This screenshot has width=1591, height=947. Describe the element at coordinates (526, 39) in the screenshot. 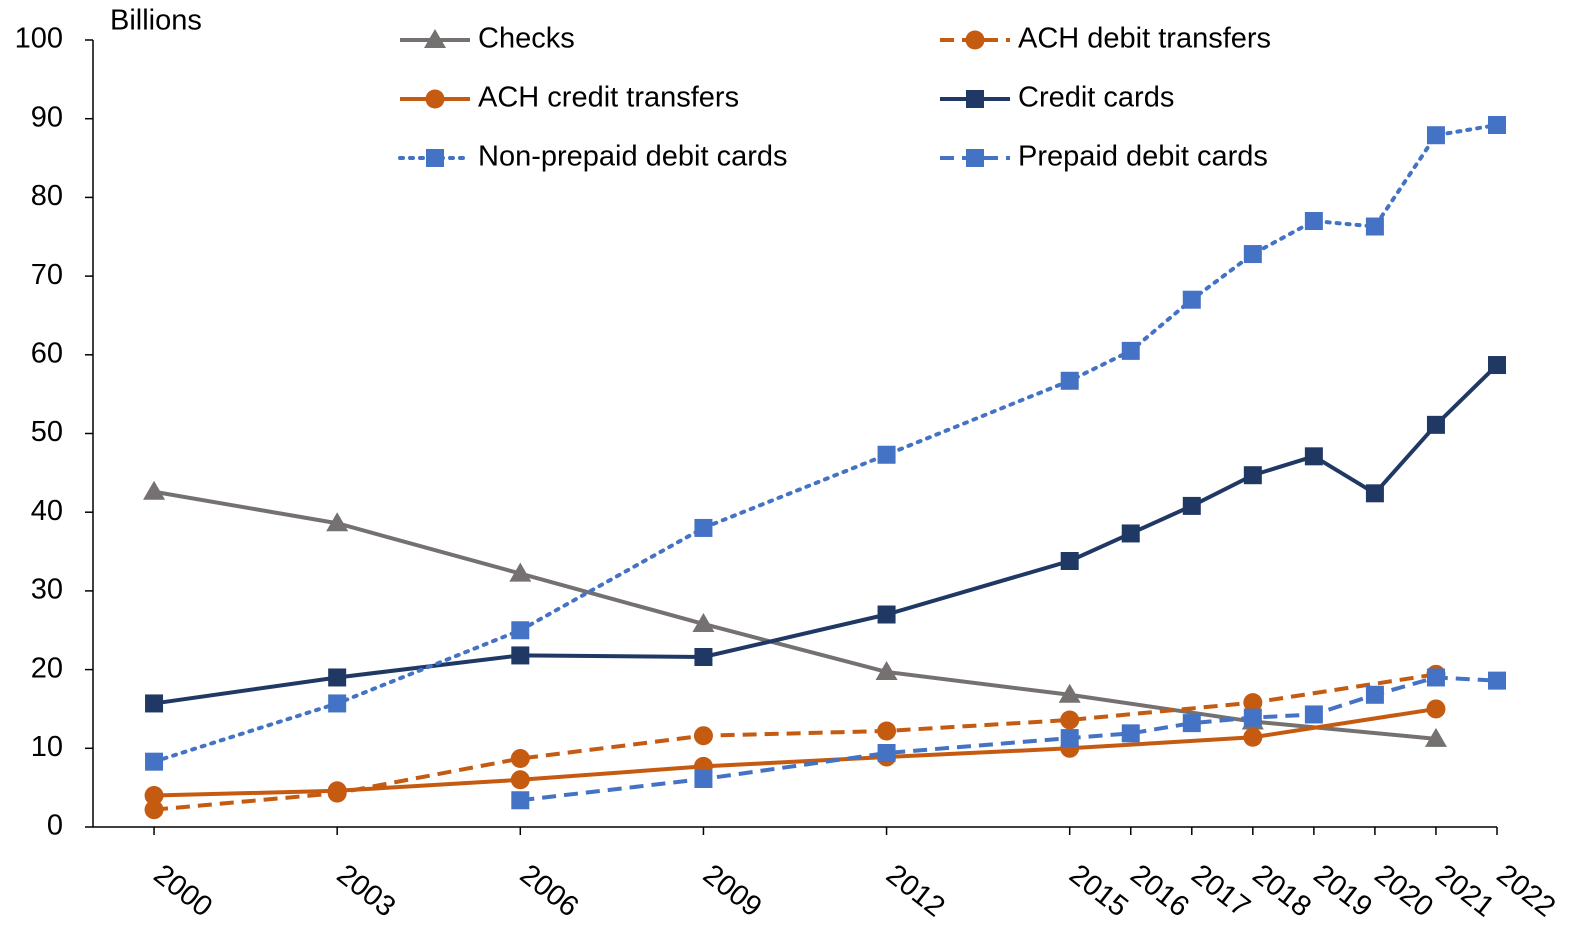

I see `legend-label: Checks` at that location.